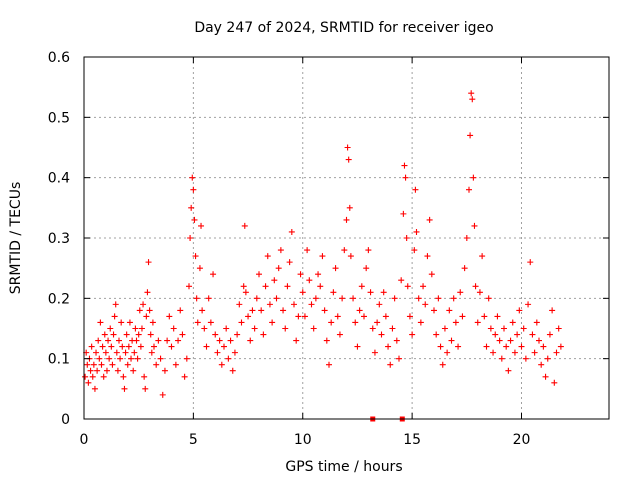 This screenshot has width=640, height=480. Describe the element at coordinates (193, 440) in the screenshot. I see `x-tick-label: 5` at that location.